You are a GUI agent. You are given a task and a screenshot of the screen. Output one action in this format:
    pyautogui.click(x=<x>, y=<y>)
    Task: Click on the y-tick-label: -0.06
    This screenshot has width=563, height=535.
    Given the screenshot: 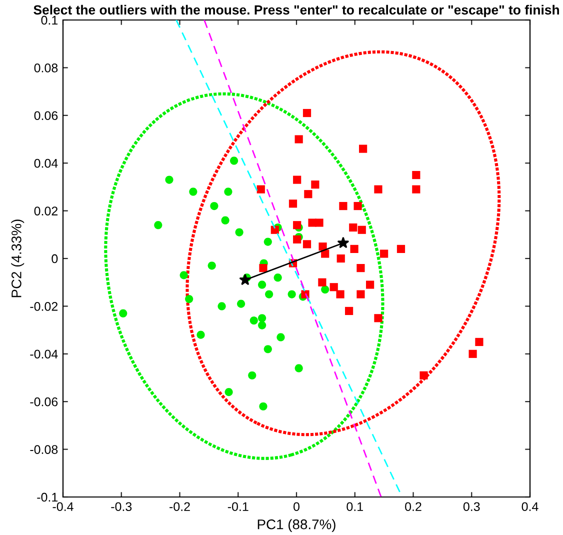 What is the action you would take?
    pyautogui.click(x=44, y=401)
    